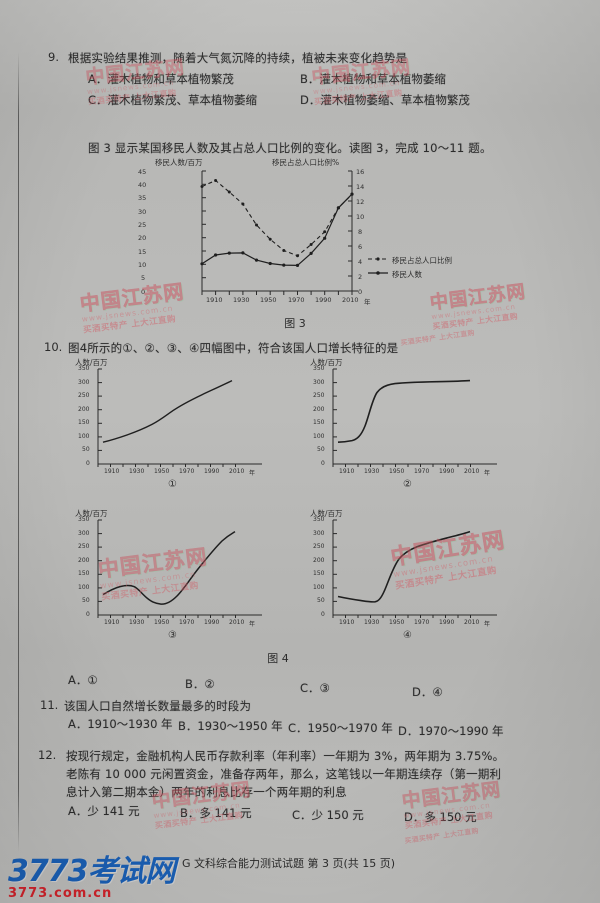 The height and width of the screenshot is (903, 600). I want to click on fig4-3-ytick-350: 350, so click(84, 519).